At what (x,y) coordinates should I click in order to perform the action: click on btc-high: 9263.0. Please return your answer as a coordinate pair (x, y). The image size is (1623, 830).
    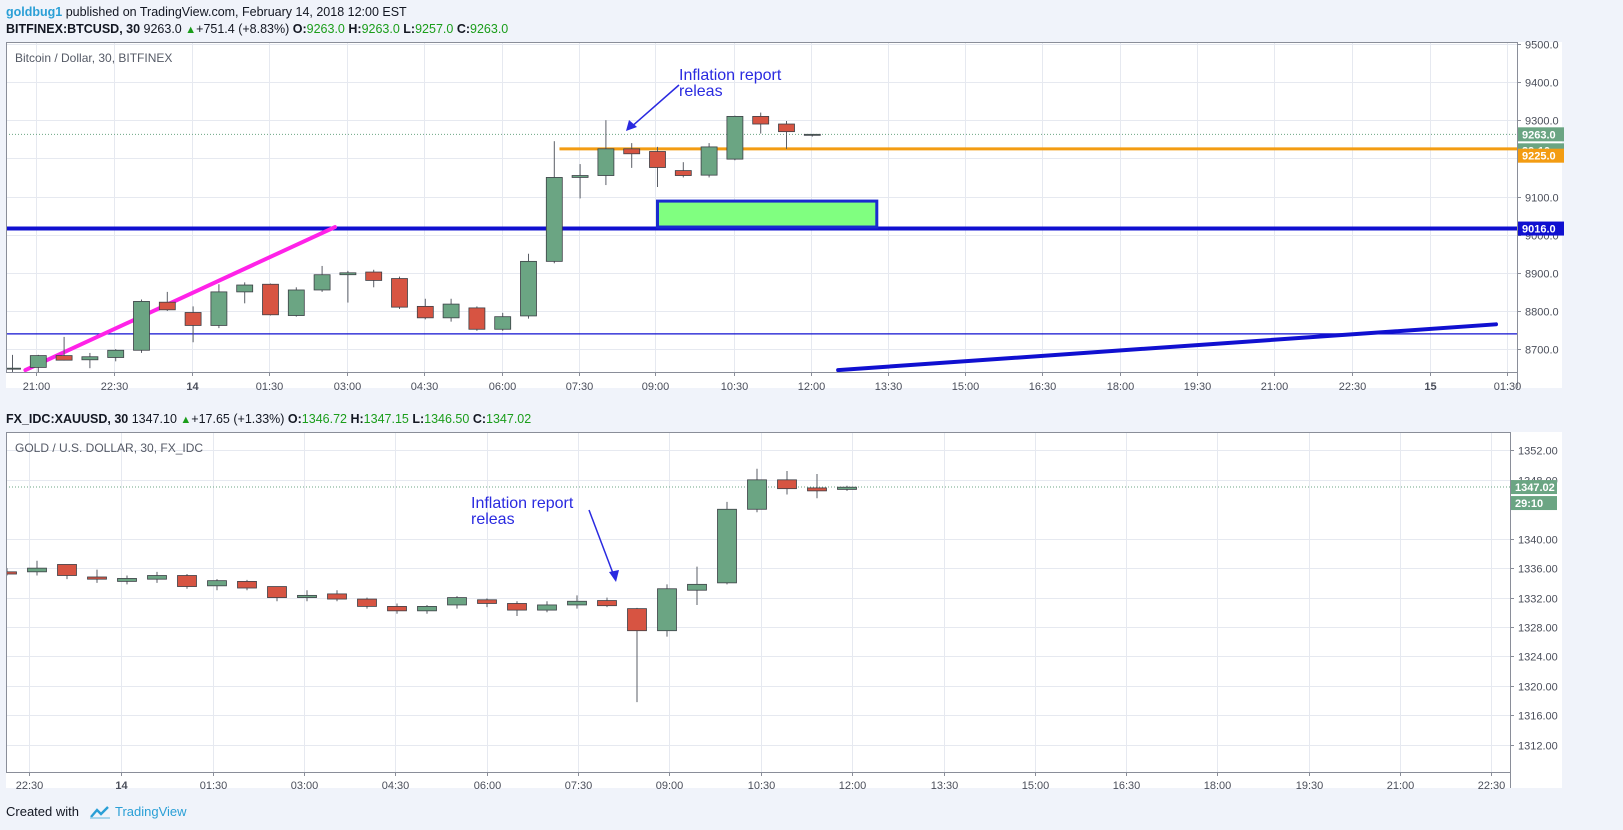
    Looking at the image, I should click on (380, 29).